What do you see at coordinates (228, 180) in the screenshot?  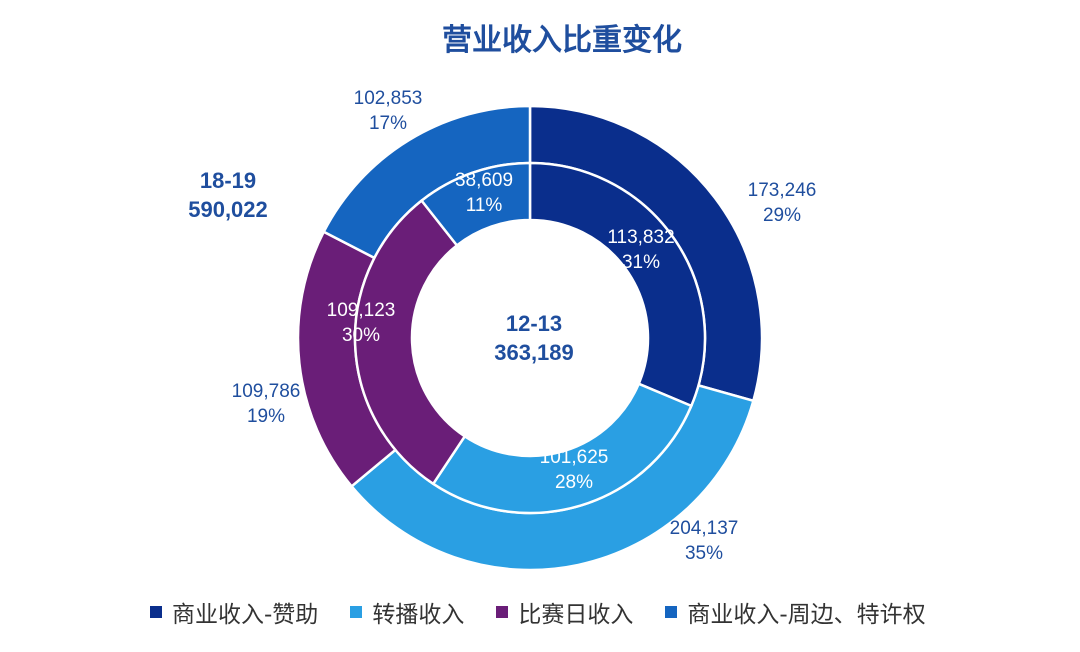 I see `outer-season-name: 18-19` at bounding box center [228, 180].